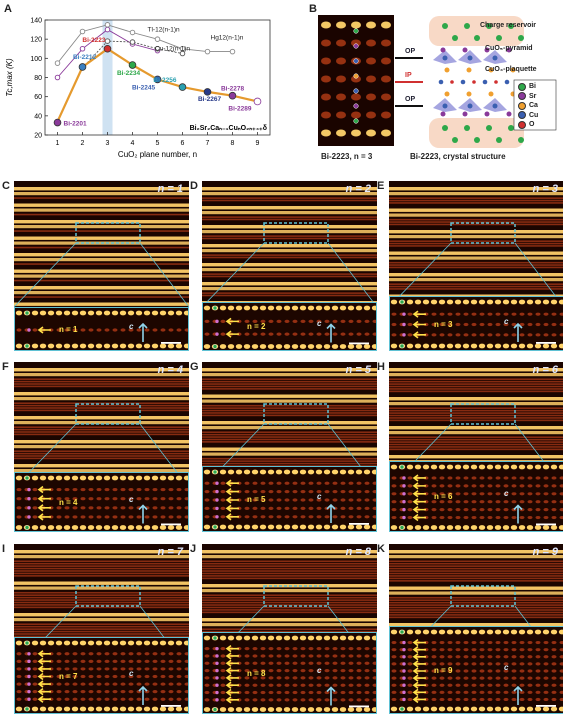  What do you see at coordinates (532, 87) in the screenshot?
I see `legend-label: Bi` at bounding box center [532, 87].